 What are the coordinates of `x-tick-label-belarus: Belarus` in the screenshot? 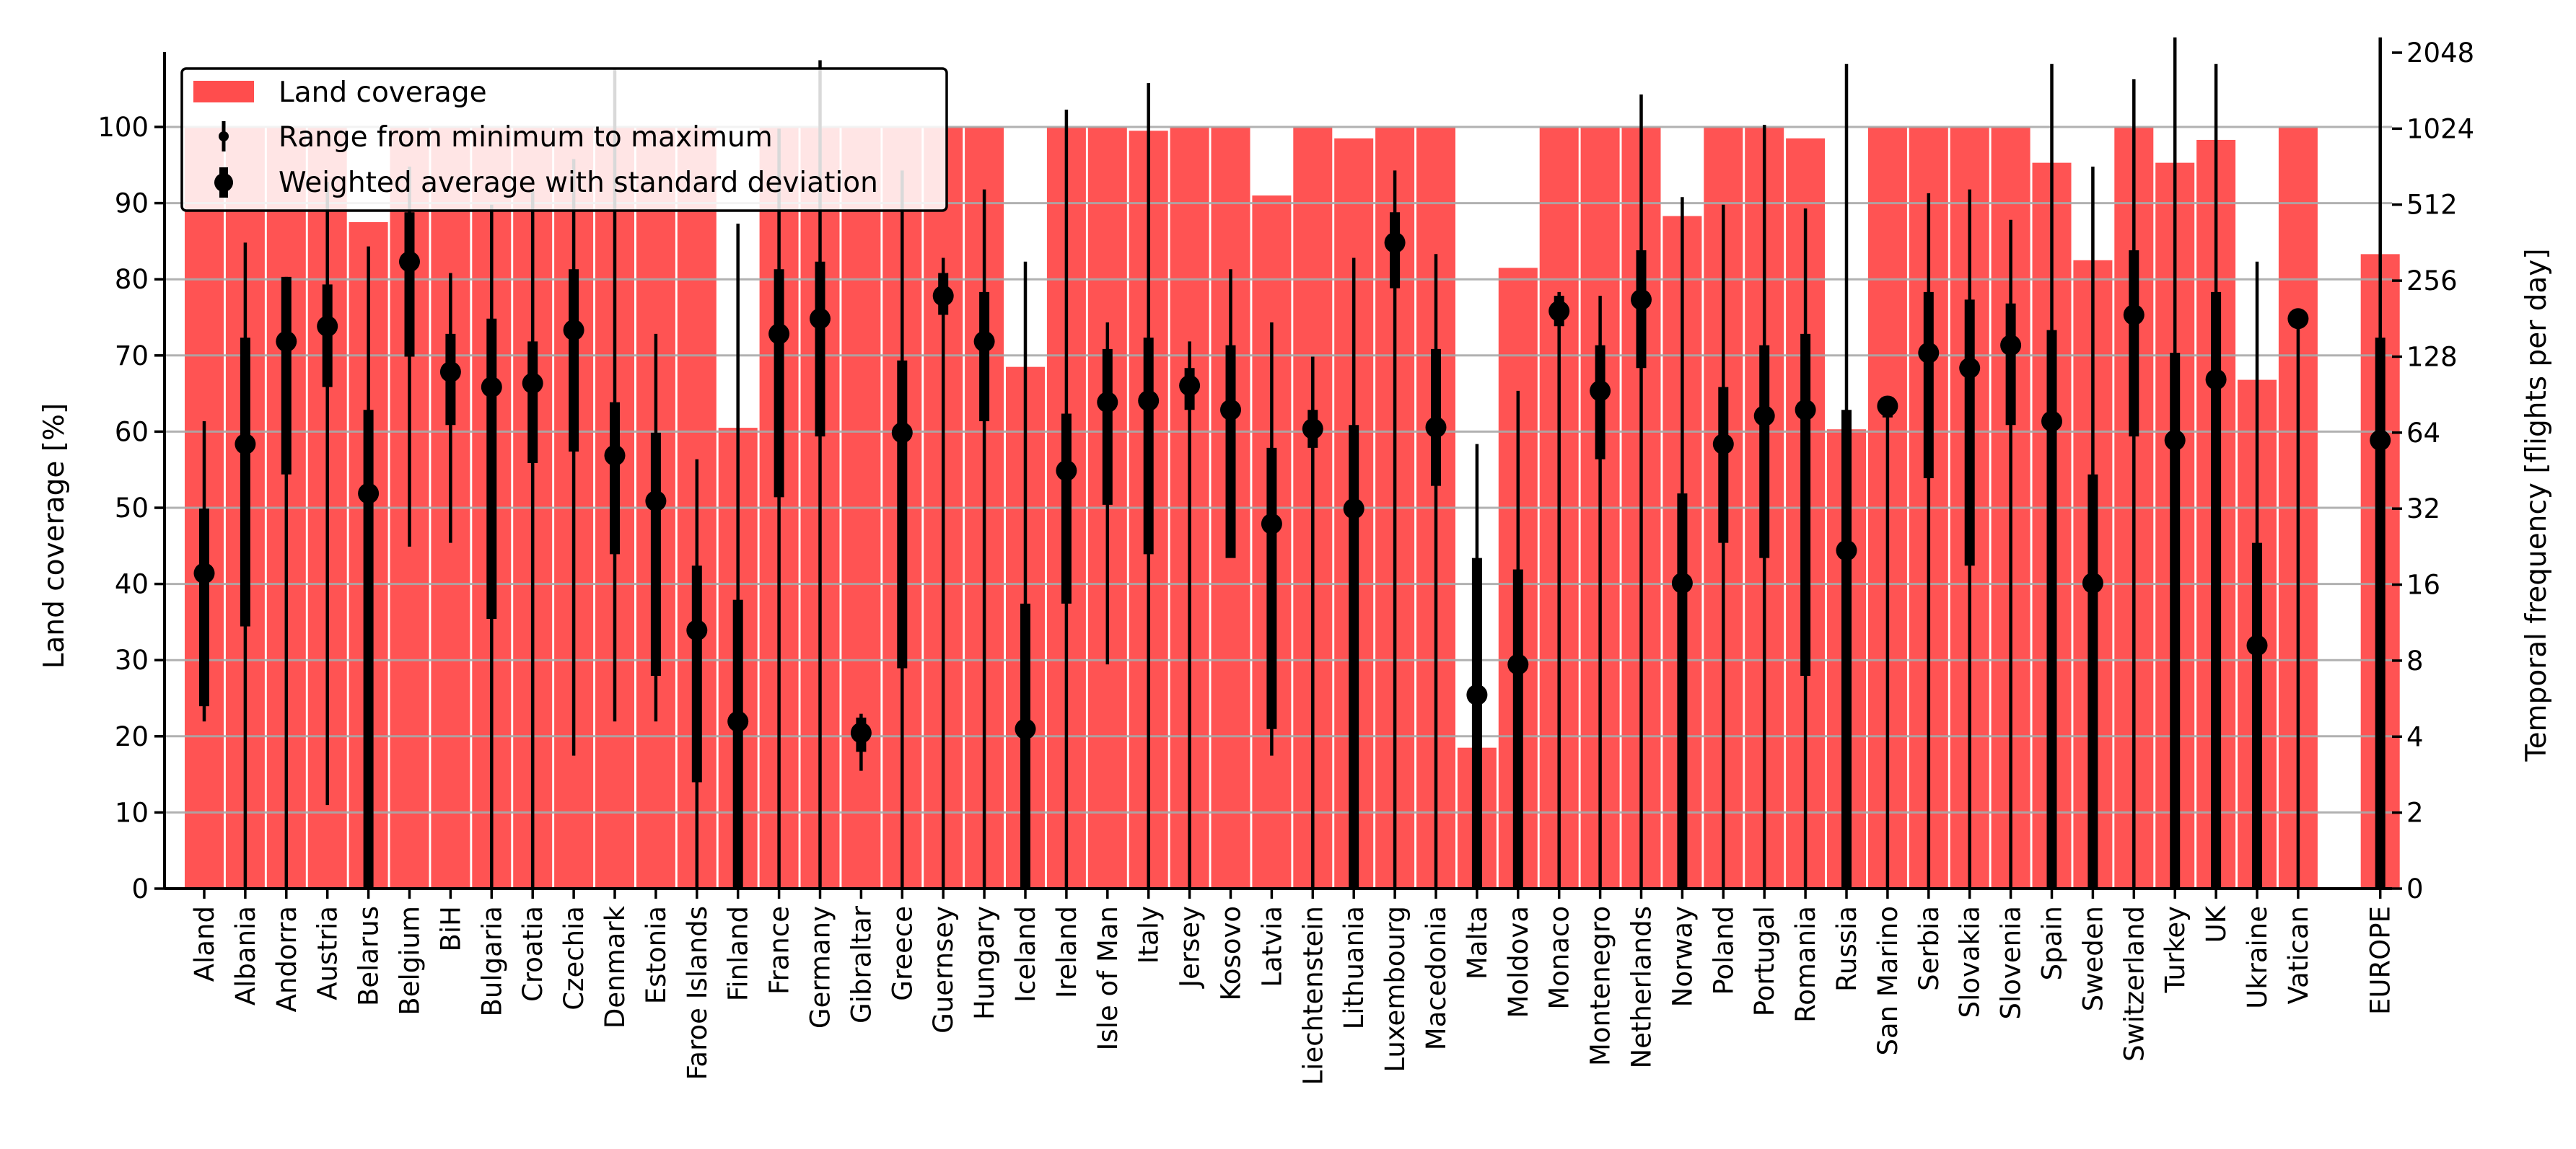 It's located at (369, 956).